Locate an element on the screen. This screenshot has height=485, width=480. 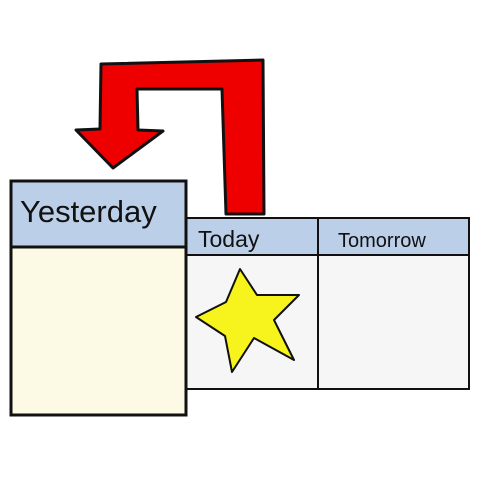
yesterday-header is located at coordinates (98, 214).